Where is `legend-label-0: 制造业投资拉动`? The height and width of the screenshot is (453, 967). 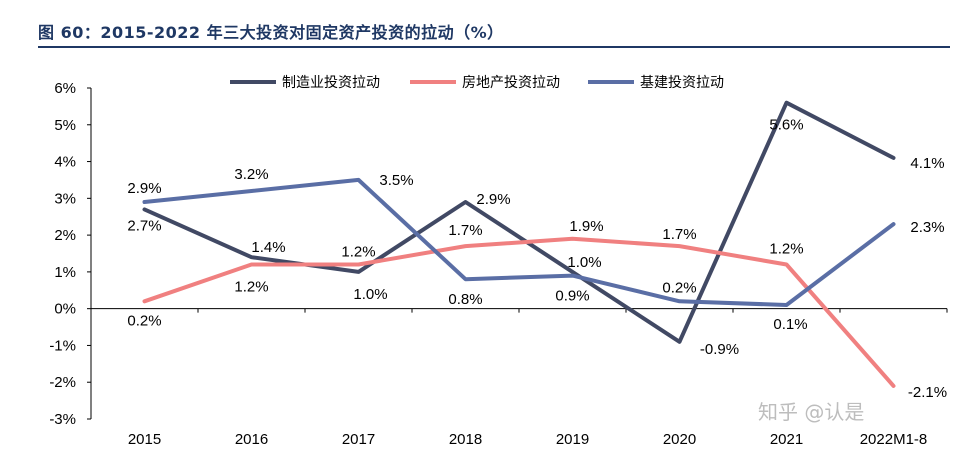
legend-label-0: 制造业投资拉动 is located at coordinates (331, 83).